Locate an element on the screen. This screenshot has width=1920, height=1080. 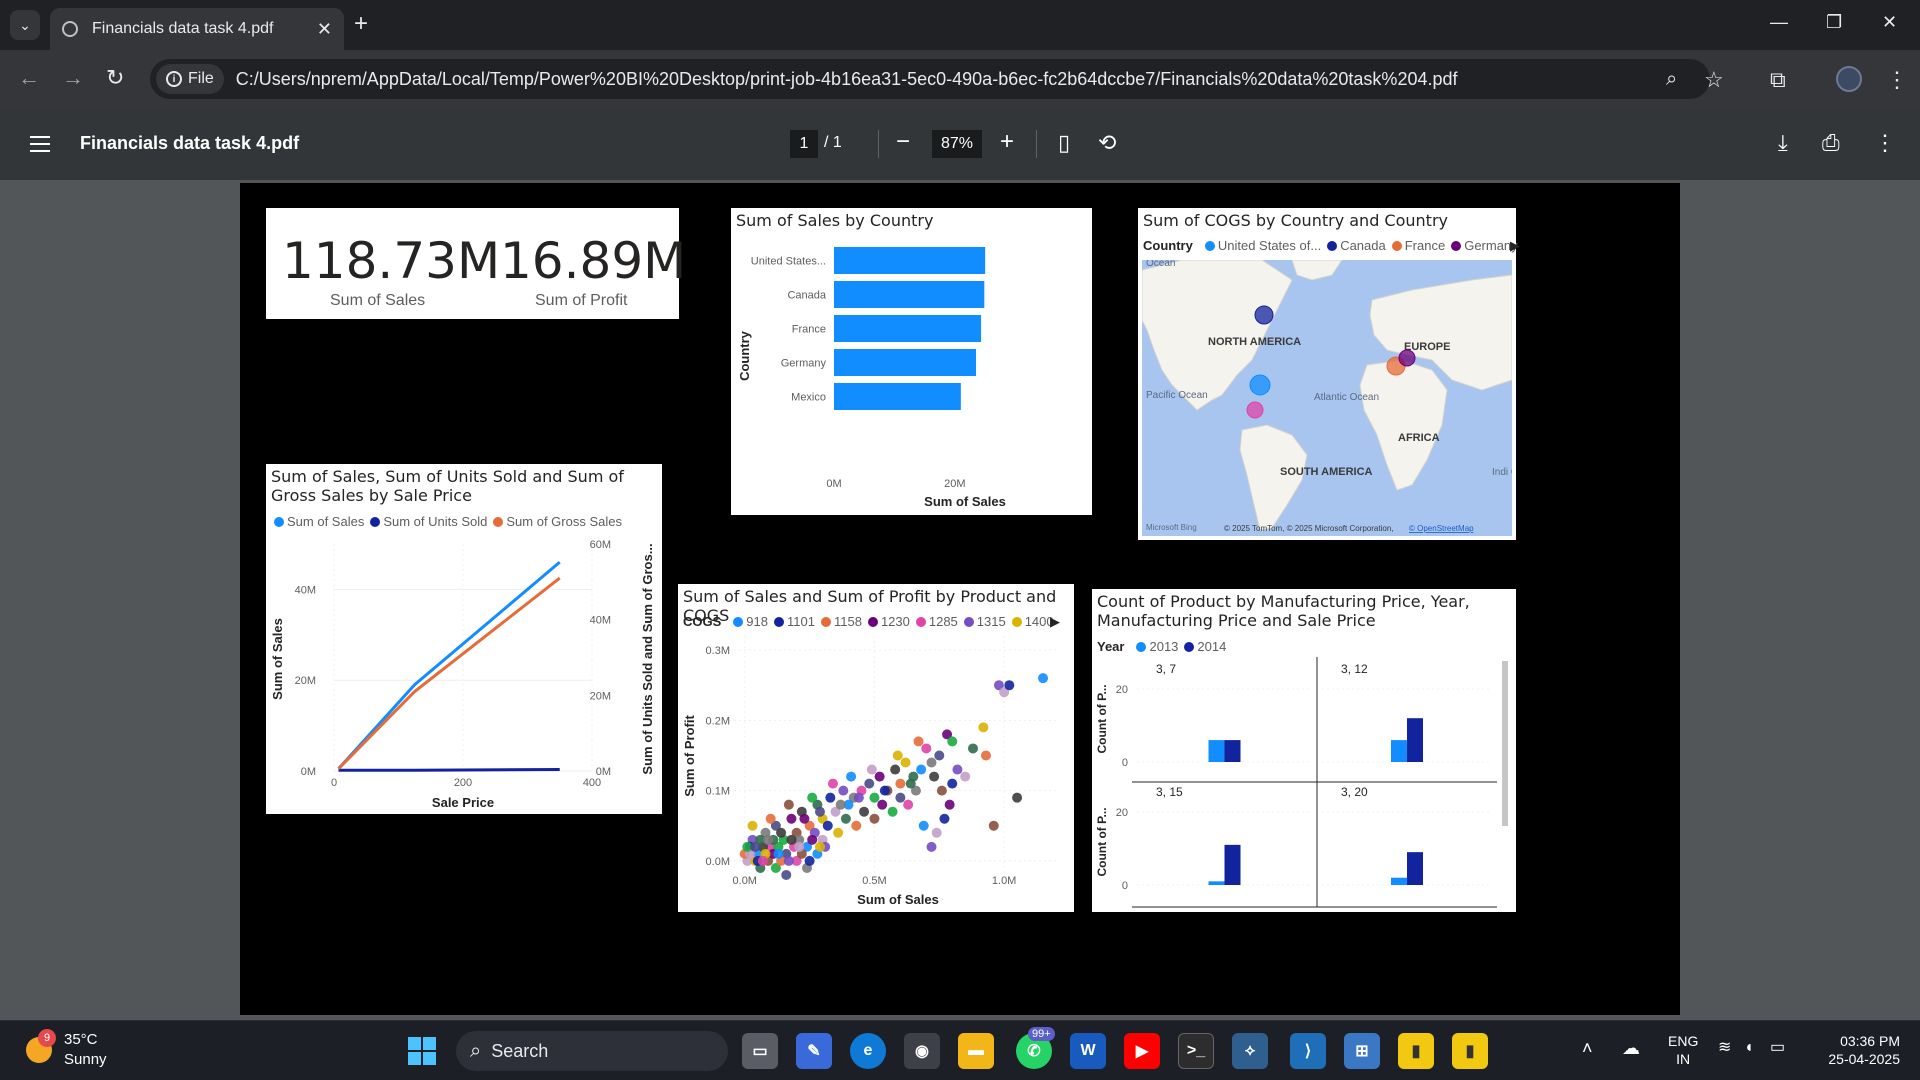
legend-entry: Sum of Sales is located at coordinates (326, 521).